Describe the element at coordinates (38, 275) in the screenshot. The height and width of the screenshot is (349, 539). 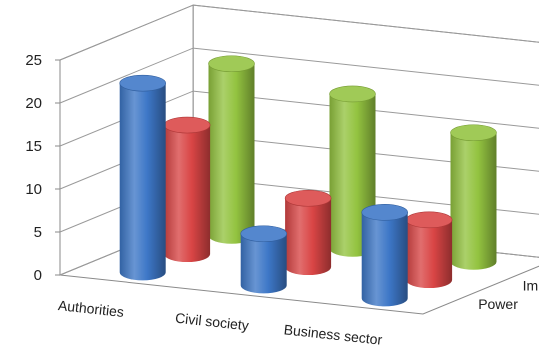
I see `y-tick-label-0: 0` at that location.